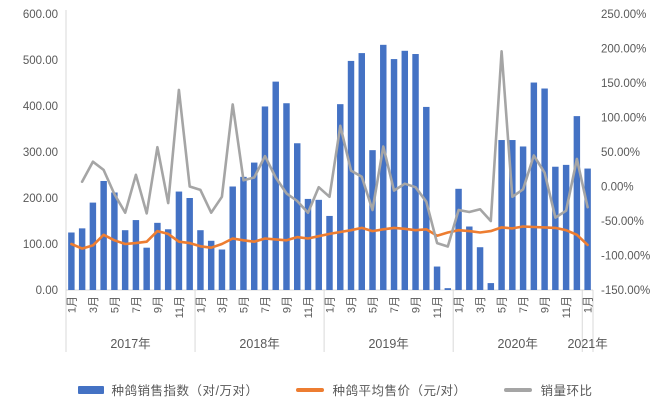 The width and height of the screenshot is (670, 405). What do you see at coordinates (90, 389) in the screenshot?
I see `bar-series-swatch` at bounding box center [90, 389].